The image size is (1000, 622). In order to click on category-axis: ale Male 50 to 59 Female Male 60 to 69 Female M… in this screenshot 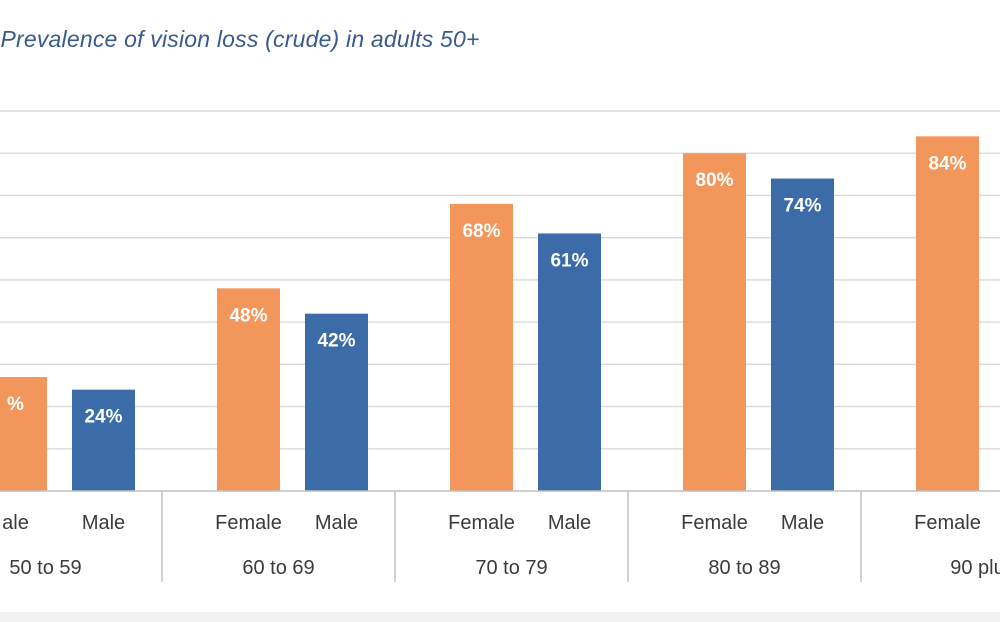, I will do `click(500, 536)`.